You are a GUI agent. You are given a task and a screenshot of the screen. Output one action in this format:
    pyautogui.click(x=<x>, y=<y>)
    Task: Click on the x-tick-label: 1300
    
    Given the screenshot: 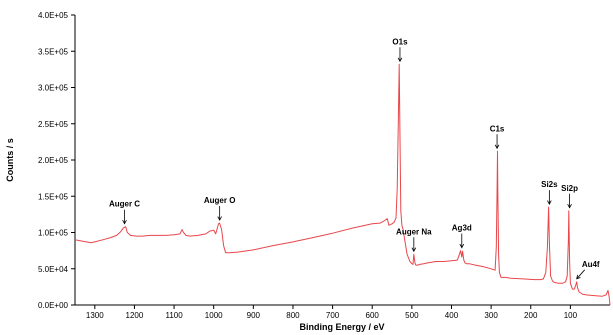 What is the action you would take?
    pyautogui.click(x=95, y=315)
    